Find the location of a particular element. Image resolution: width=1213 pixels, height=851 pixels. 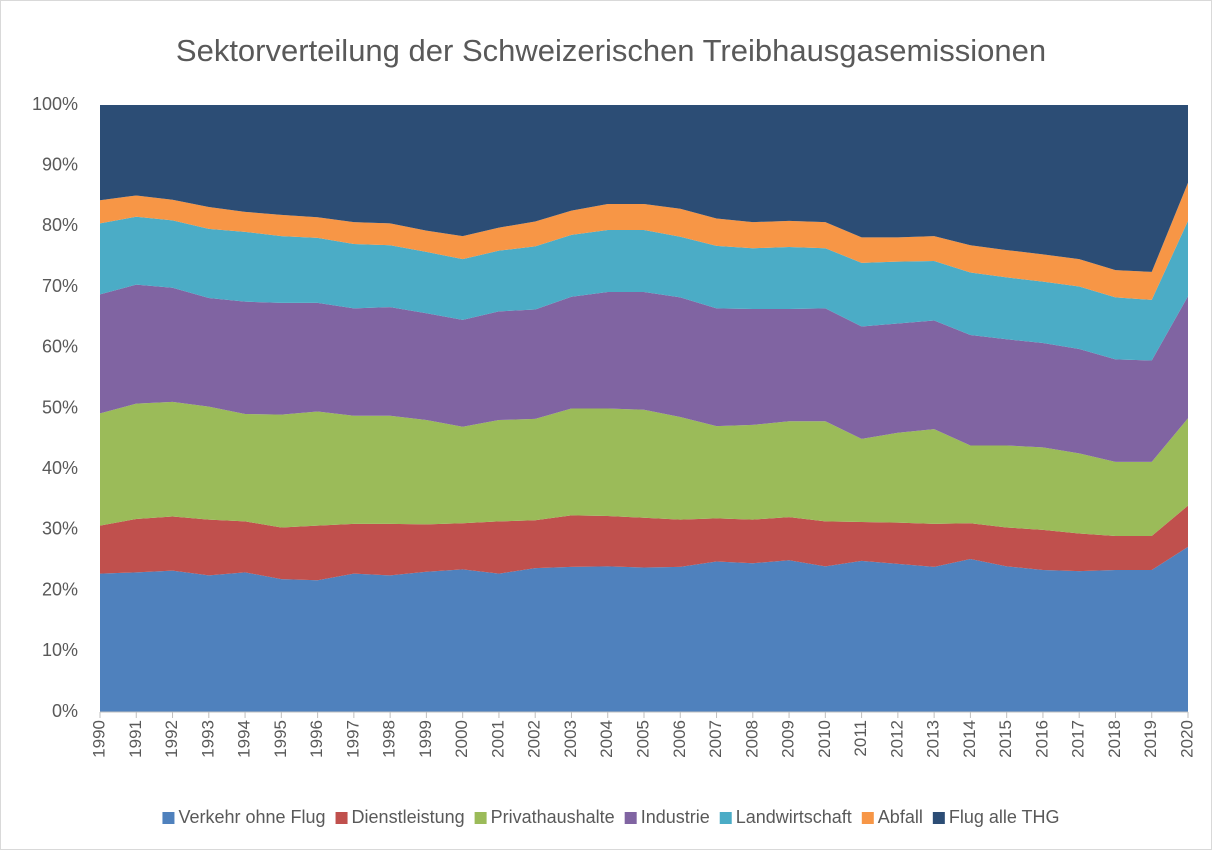

x-tick-label: 2016 is located at coordinates (1041, 739).